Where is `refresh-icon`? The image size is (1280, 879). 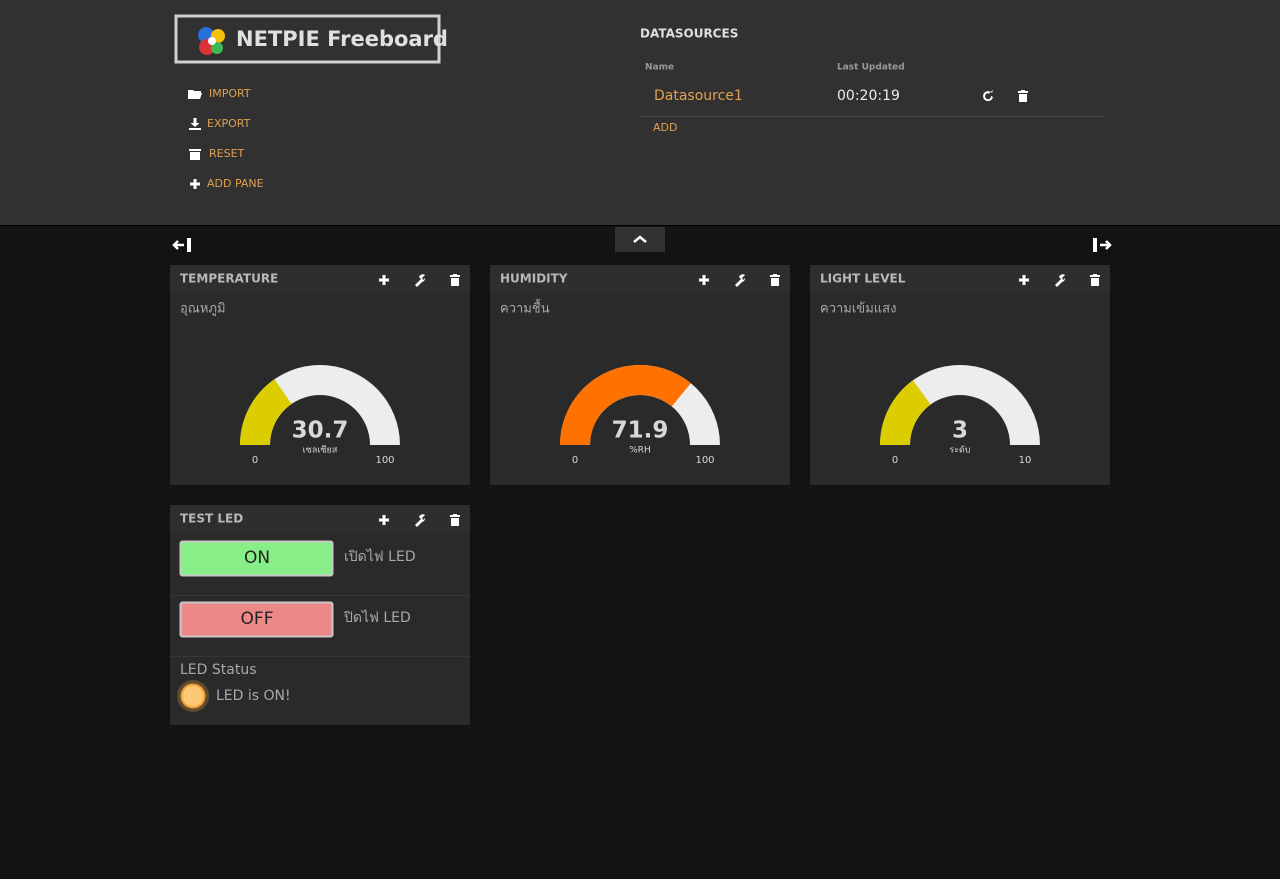 refresh-icon is located at coordinates (988, 96).